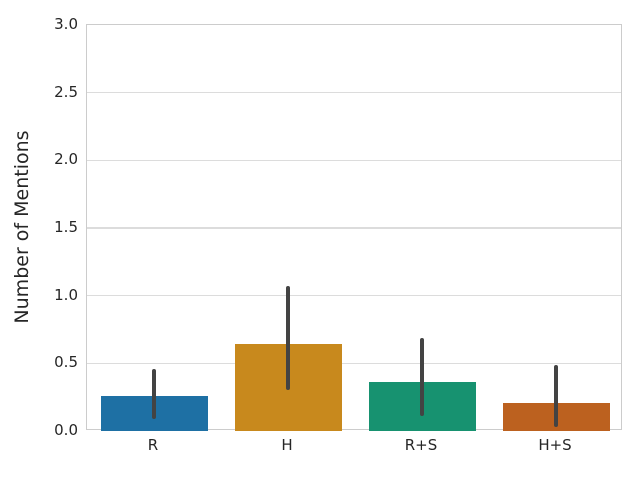 This screenshot has width=640, height=480. Describe the element at coordinates (66, 159) in the screenshot. I see `y-tick-label-2.0: 2.0` at that location.